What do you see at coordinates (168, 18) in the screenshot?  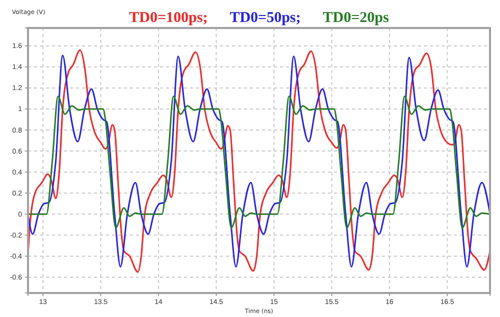 I see `series-label: TD0=100ps;` at bounding box center [168, 18].